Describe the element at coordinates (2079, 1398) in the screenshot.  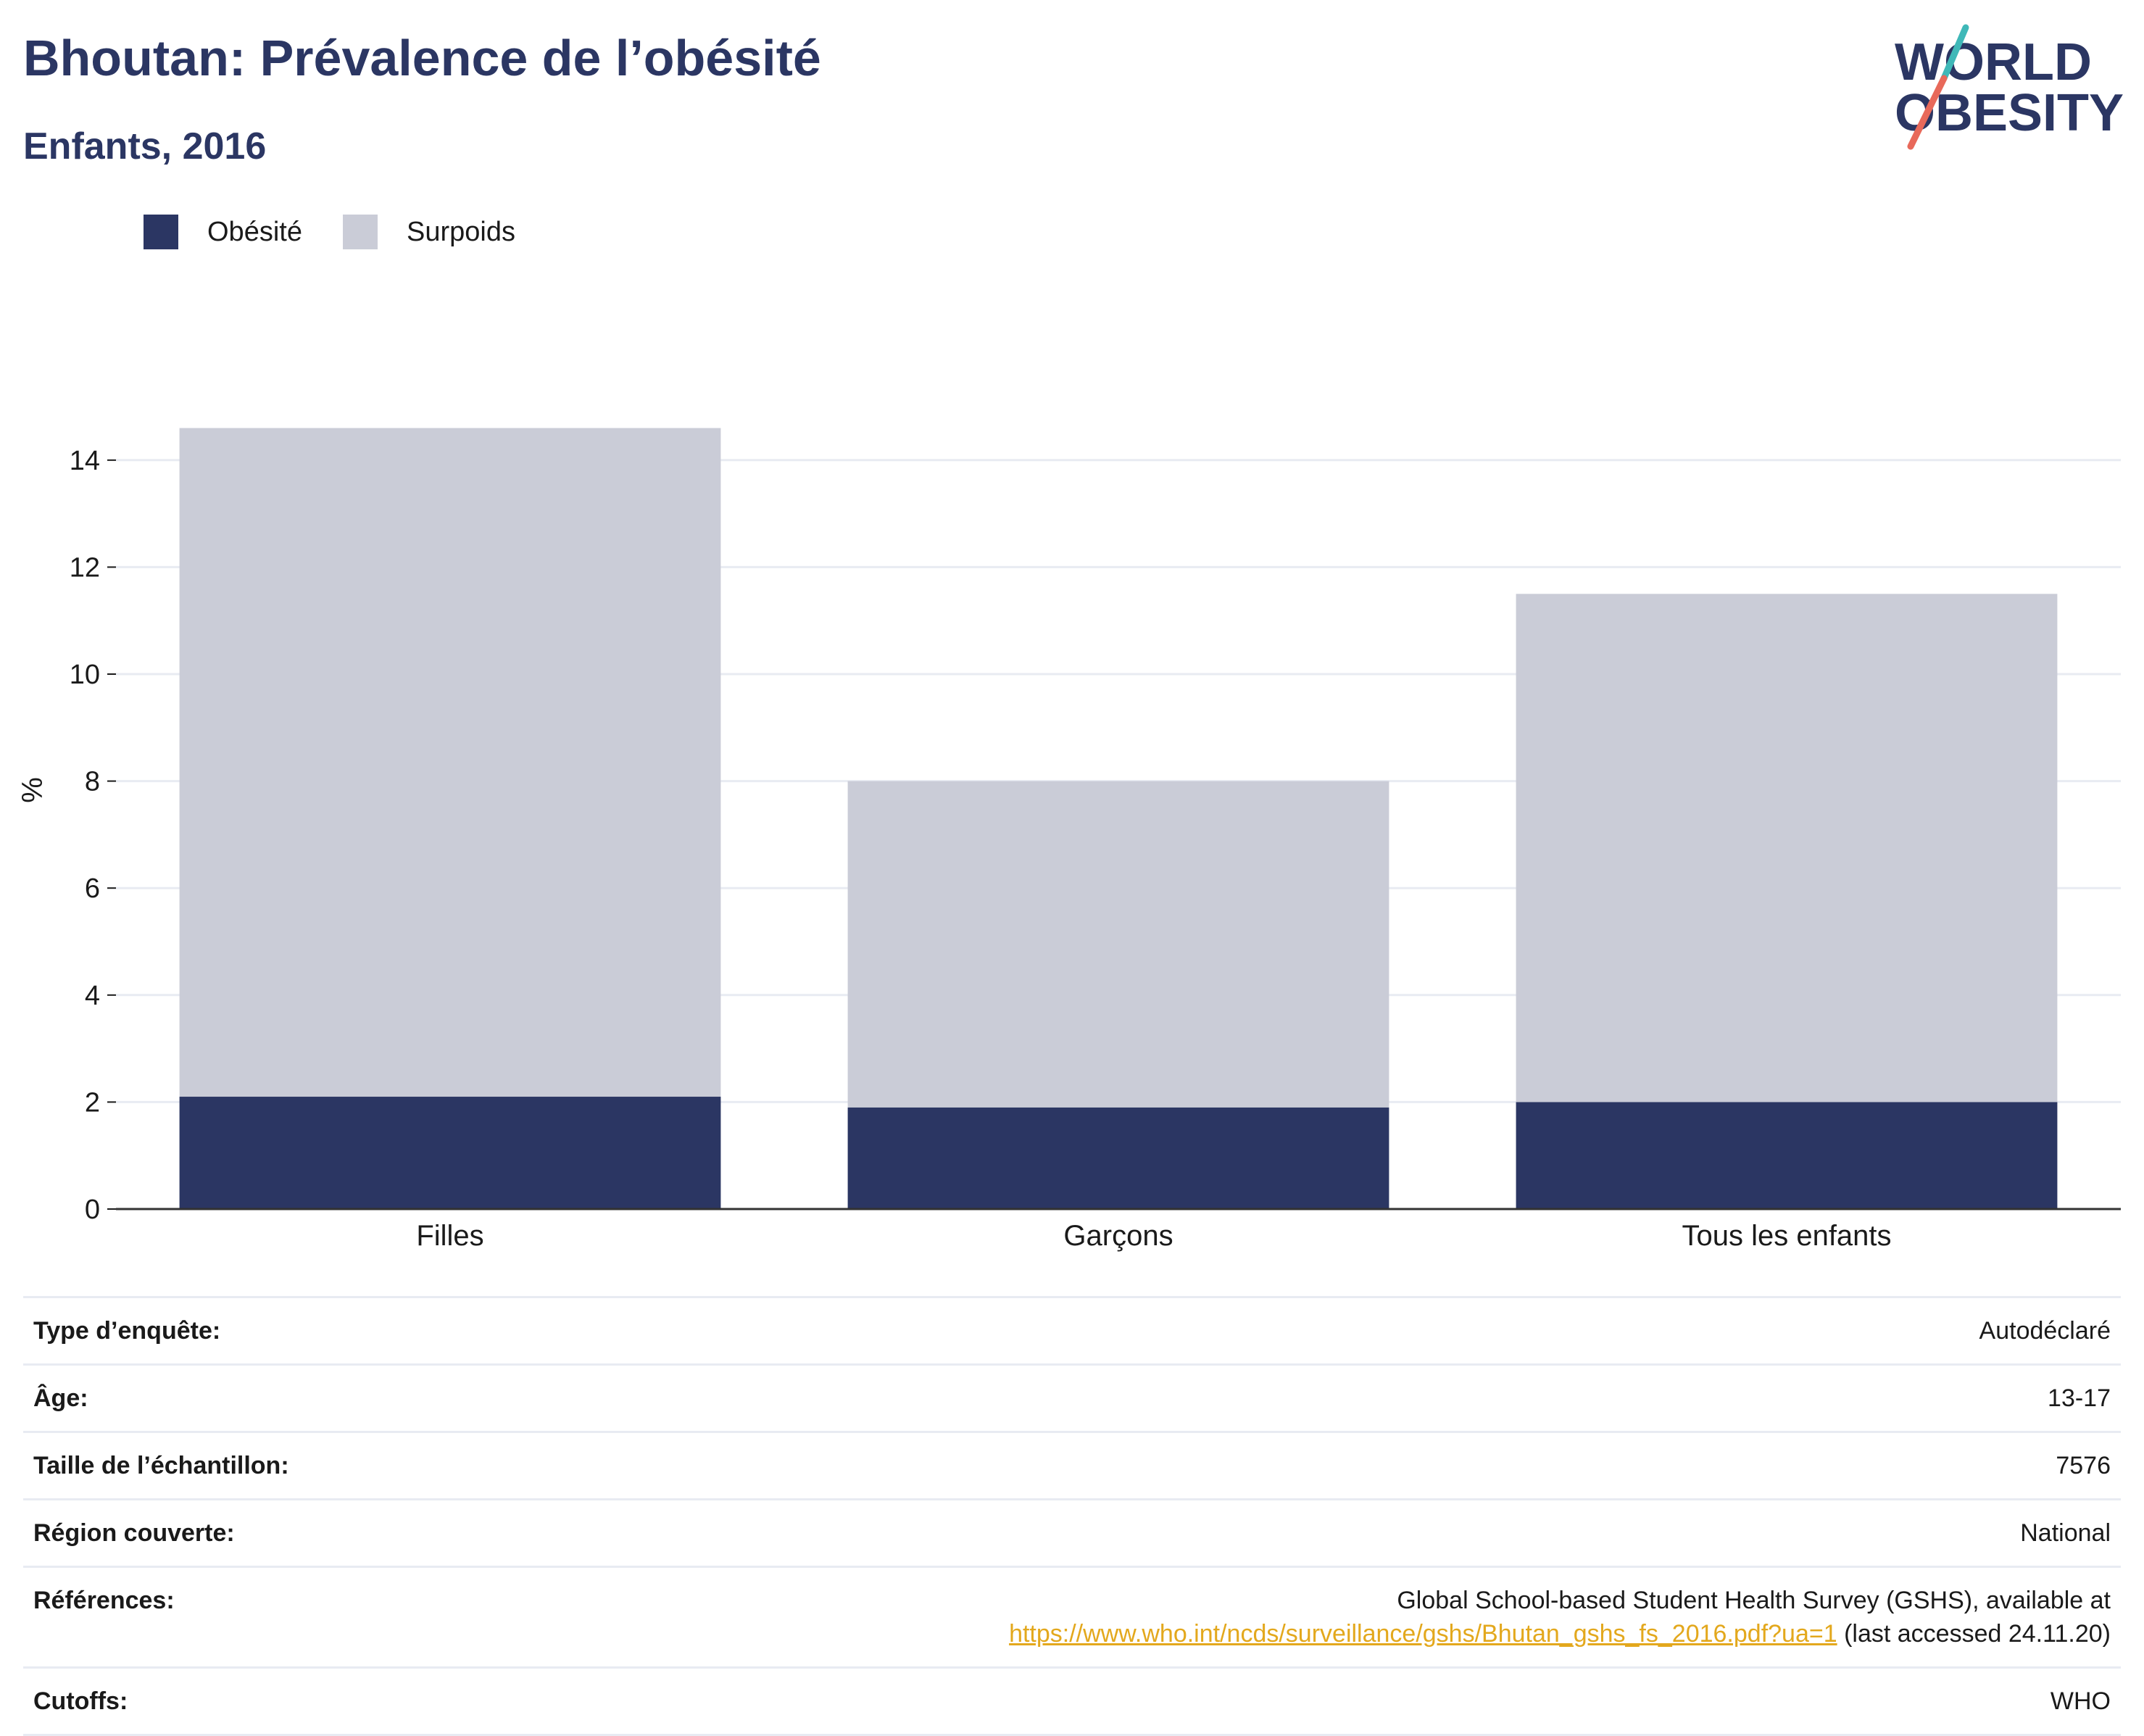
I see `info-row-age-value: 13-17` at that location.